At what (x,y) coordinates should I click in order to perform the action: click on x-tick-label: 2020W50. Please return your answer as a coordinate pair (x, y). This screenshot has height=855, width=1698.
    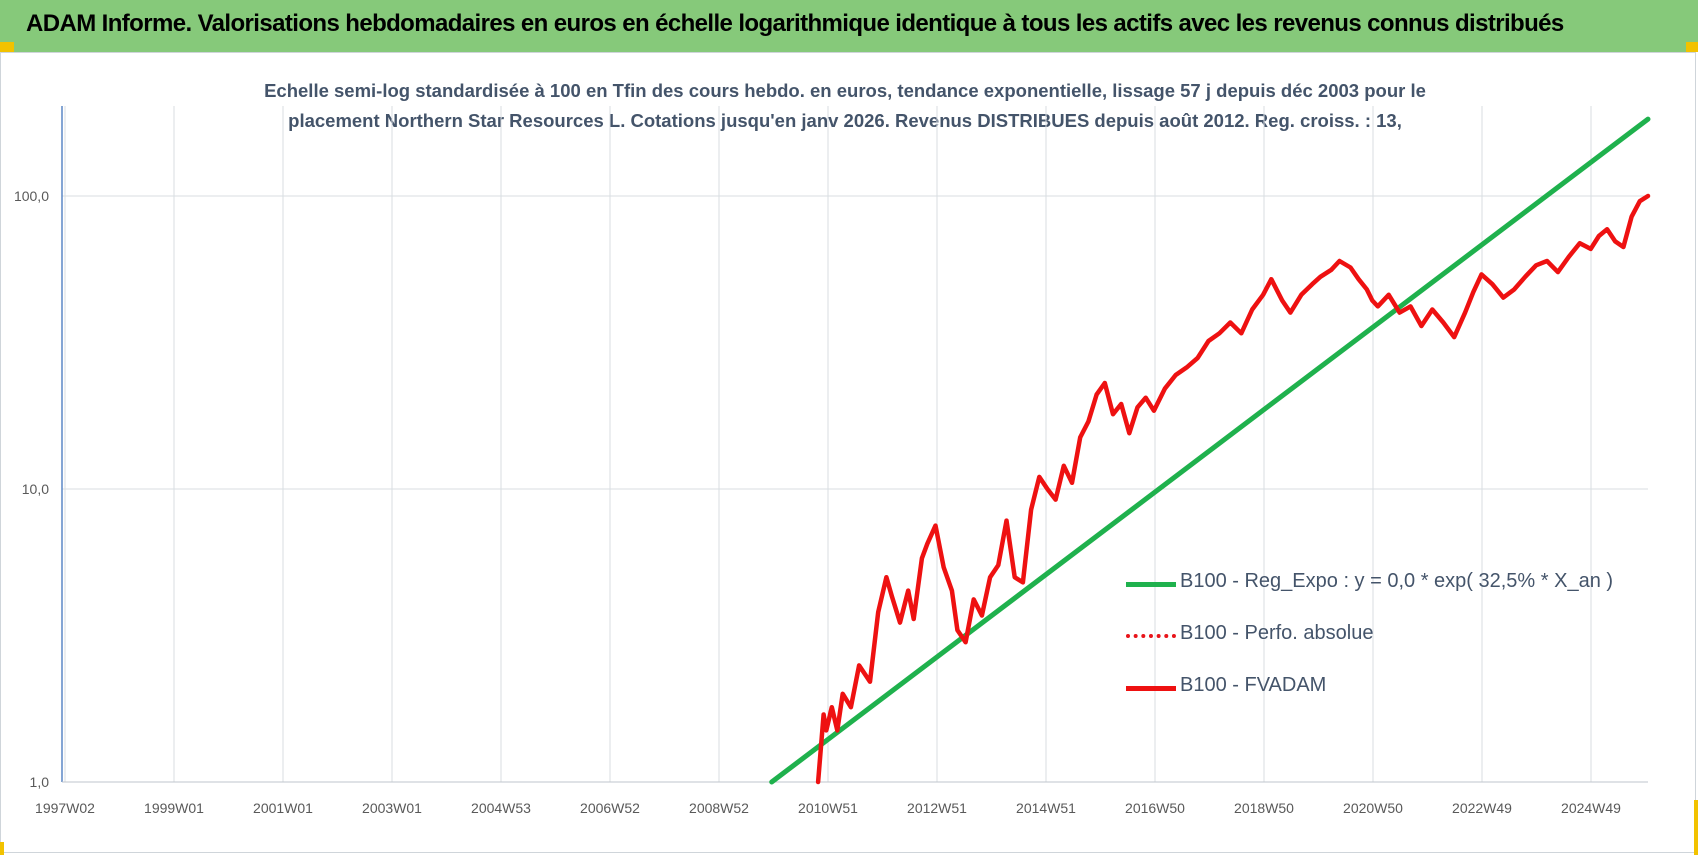
    Looking at the image, I should click on (1373, 808).